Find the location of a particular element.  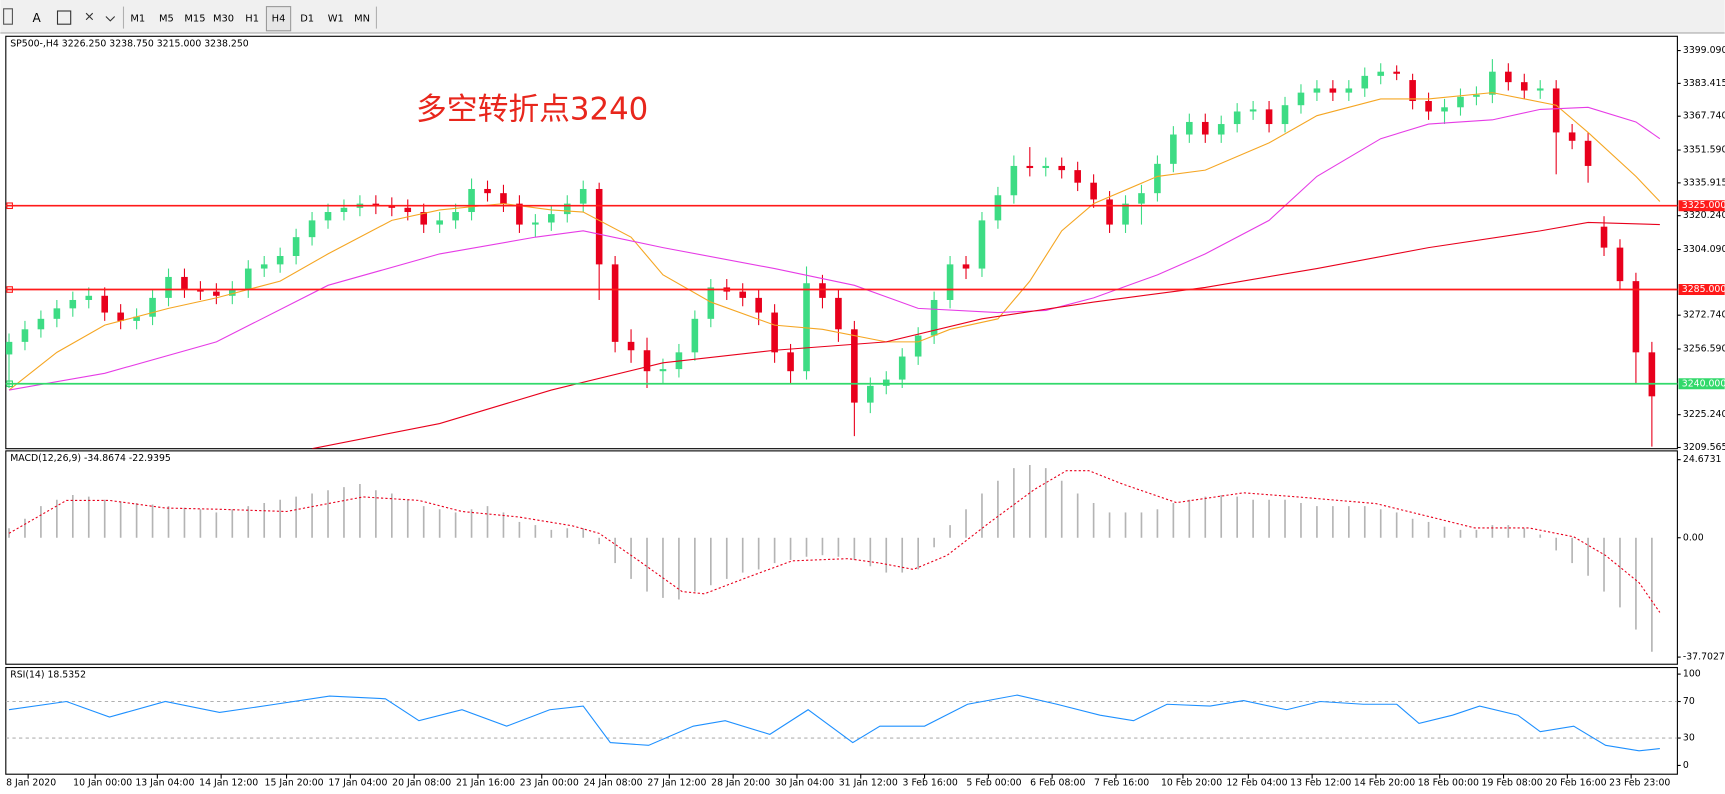

timeframe-button: H1 is located at coordinates (252, 19).